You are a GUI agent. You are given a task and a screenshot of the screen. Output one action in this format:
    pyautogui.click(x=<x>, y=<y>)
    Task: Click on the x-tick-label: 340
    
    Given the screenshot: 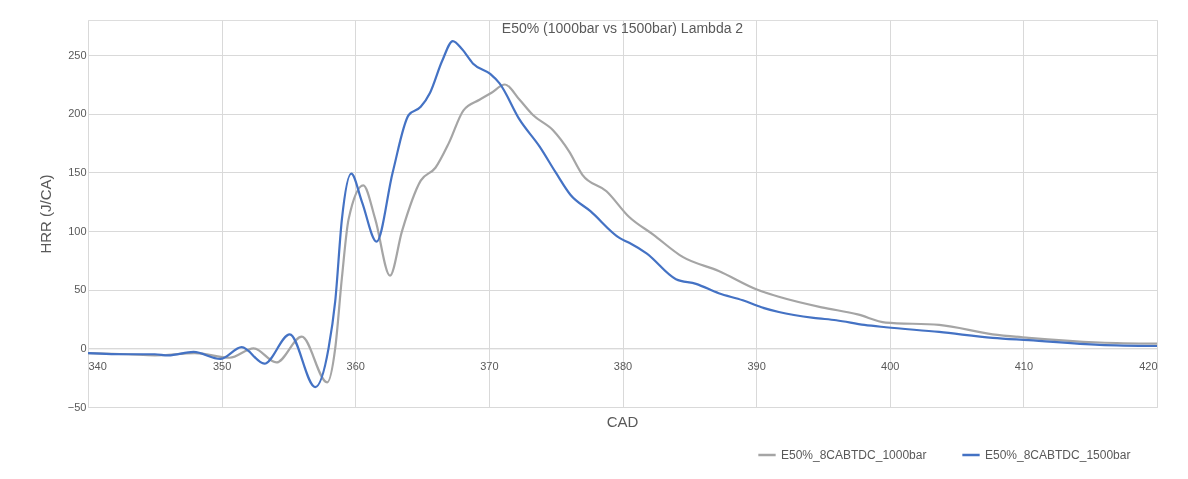 What is the action you would take?
    pyautogui.click(x=97, y=365)
    